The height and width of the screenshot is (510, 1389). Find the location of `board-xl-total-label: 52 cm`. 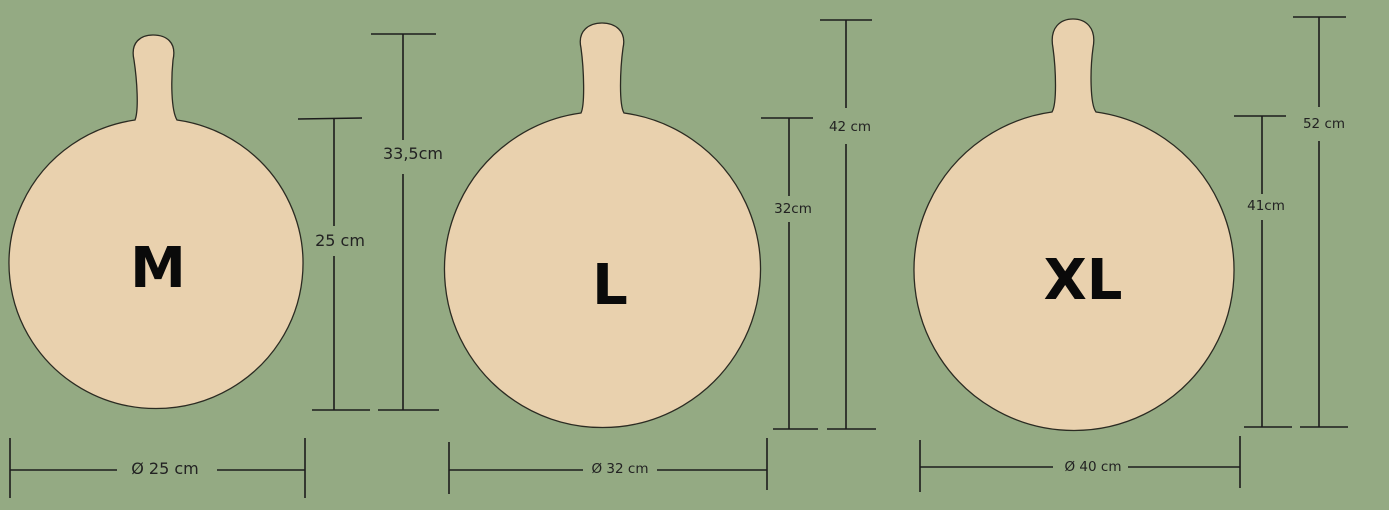

board-xl-total-label: 52 cm is located at coordinates (1324, 124).